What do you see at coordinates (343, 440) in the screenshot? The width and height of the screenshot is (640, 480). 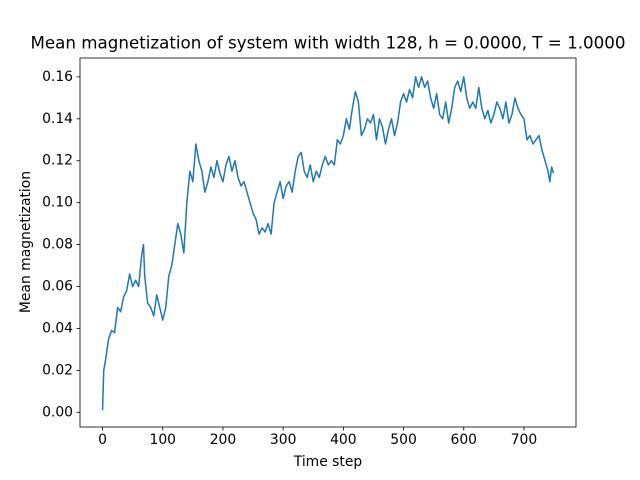 I see `x-tick-label: 400` at bounding box center [343, 440].